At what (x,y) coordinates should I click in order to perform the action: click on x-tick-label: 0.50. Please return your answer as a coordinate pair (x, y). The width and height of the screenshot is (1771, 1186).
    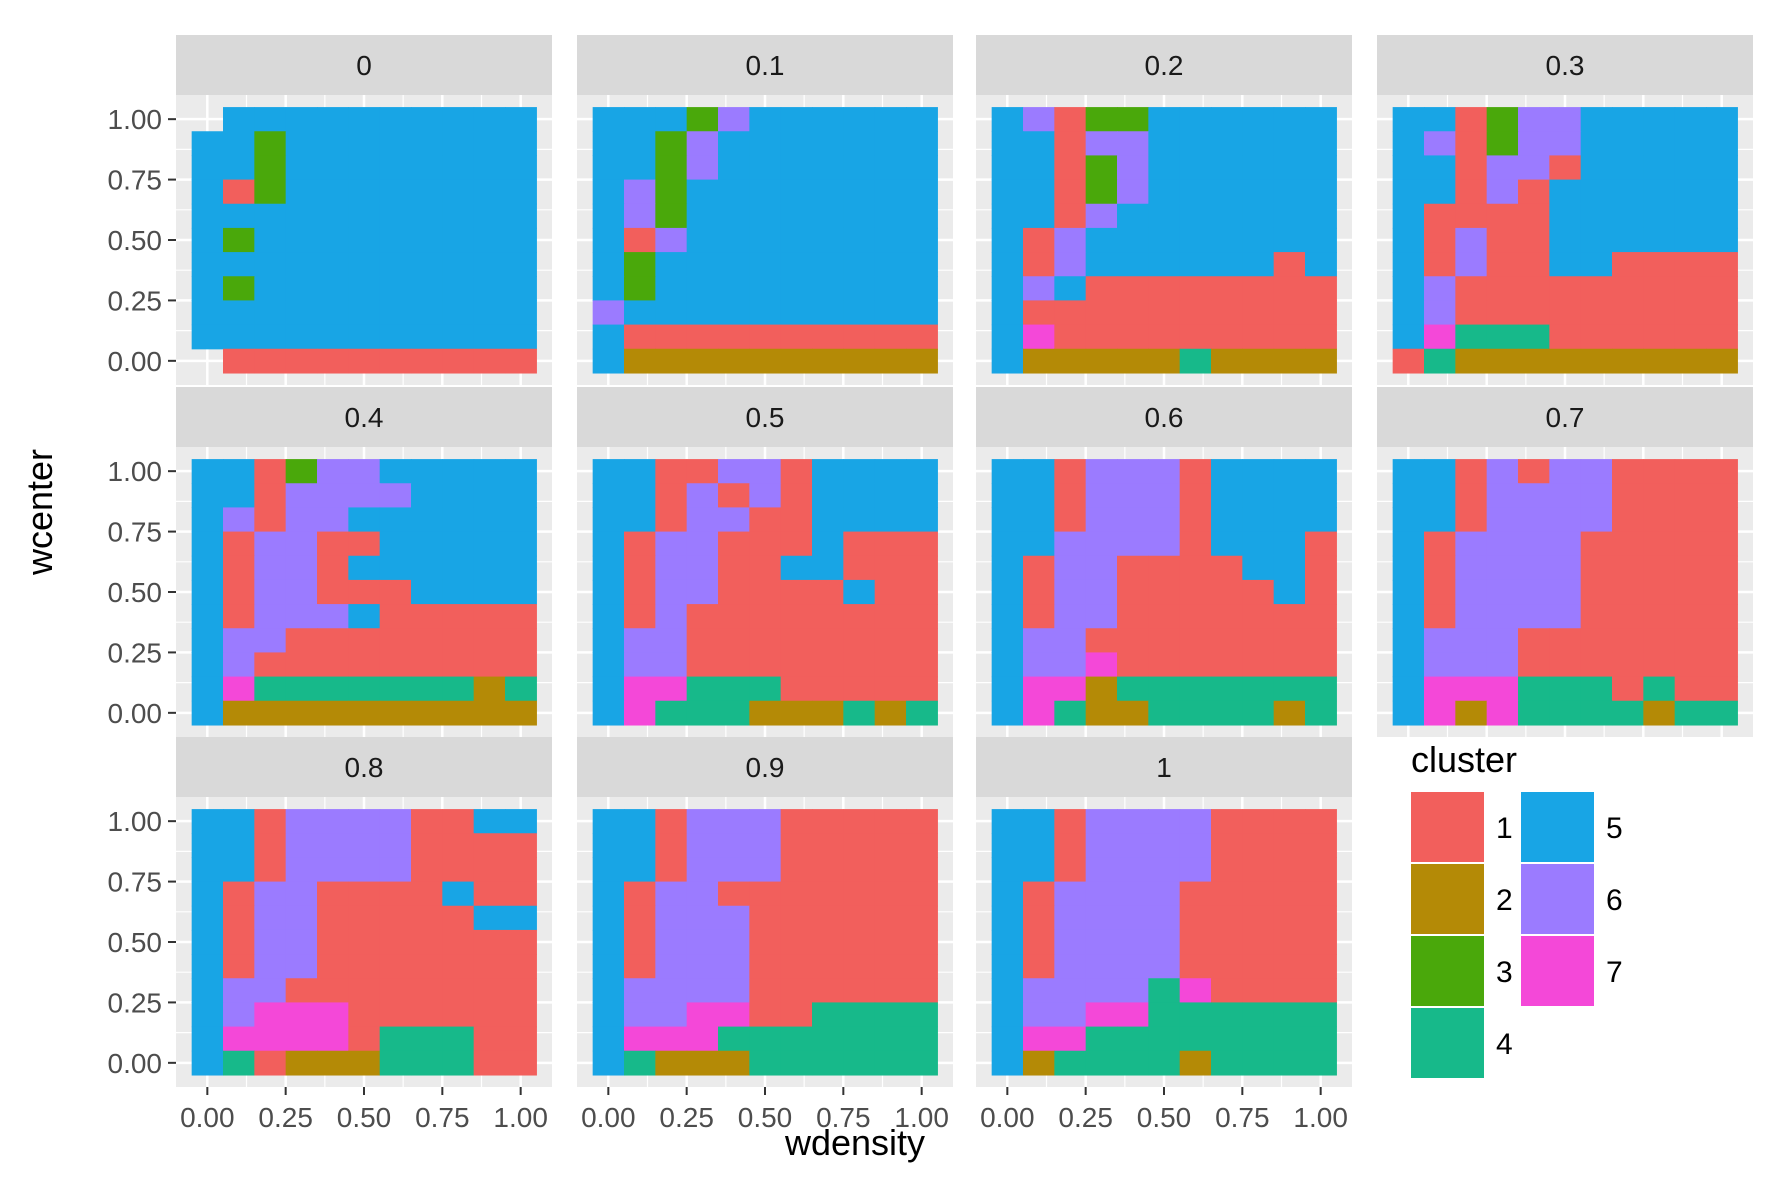
    Looking at the image, I should click on (1164, 1117).